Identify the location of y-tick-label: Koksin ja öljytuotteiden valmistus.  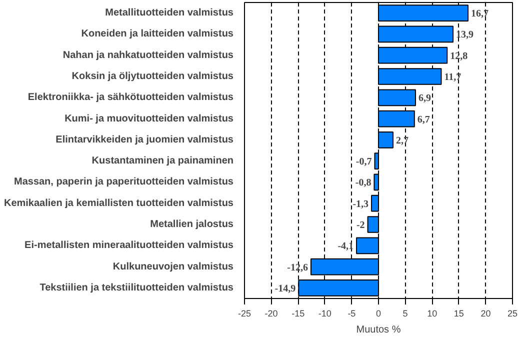
(153, 76).